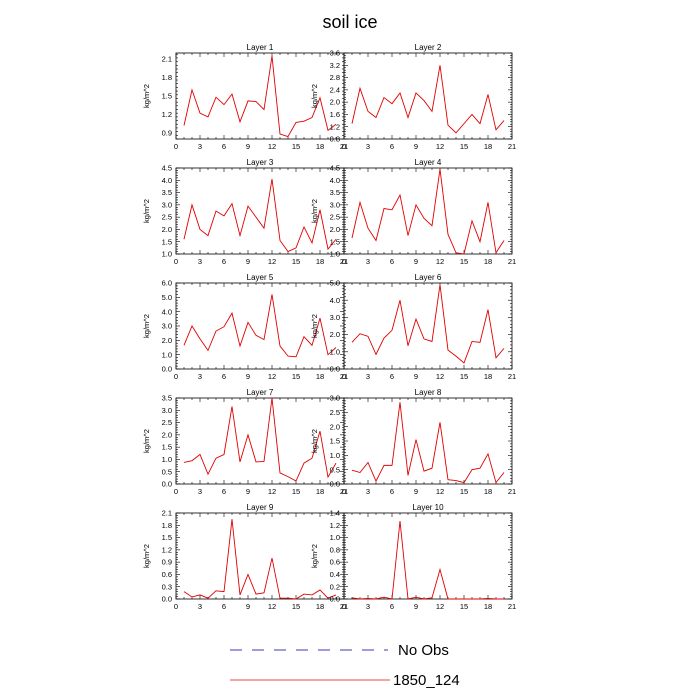 The height and width of the screenshot is (700, 700). Describe the element at coordinates (335, 574) in the screenshot. I see `y-tick-label: 0.4` at that location.